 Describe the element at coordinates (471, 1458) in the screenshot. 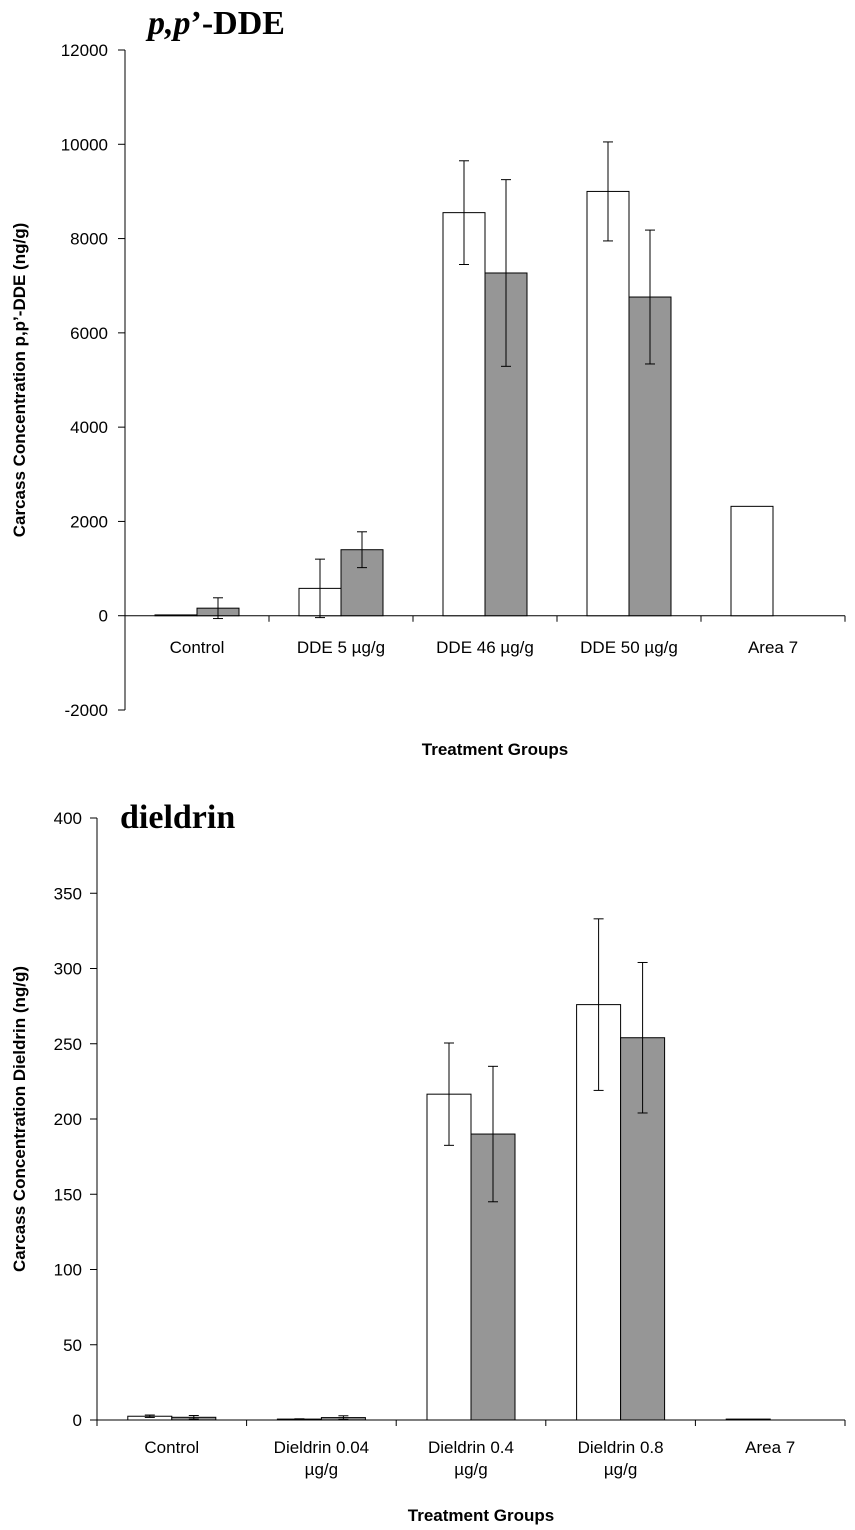

I see `x-tick-label: Dieldrin 0.4 µg/g` at that location.